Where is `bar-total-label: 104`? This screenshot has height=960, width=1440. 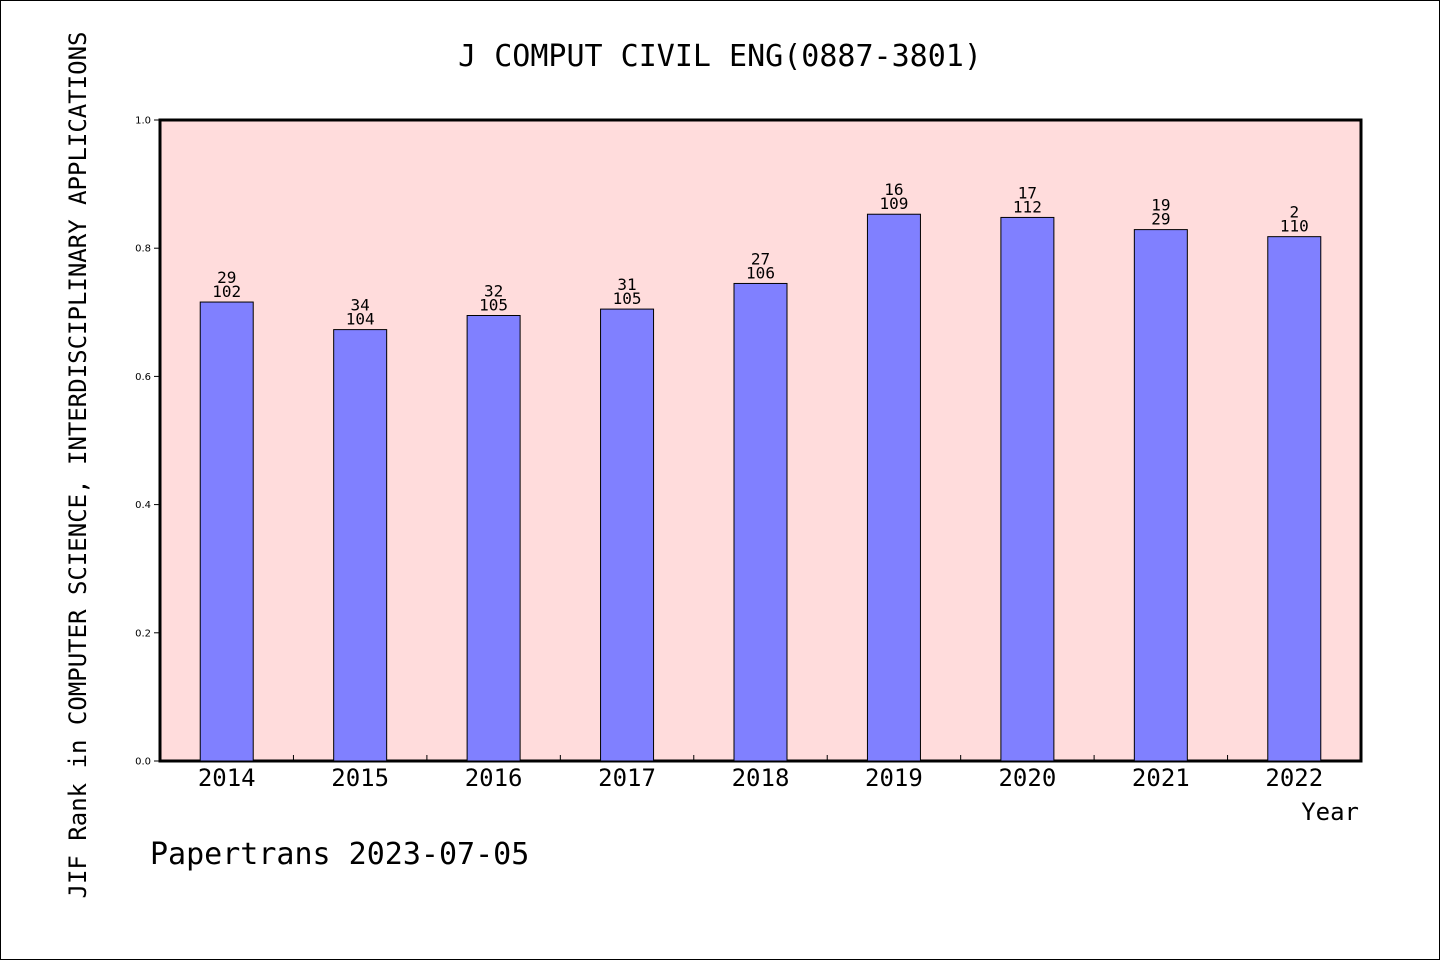
bar-total-label: 104 is located at coordinates (360, 319).